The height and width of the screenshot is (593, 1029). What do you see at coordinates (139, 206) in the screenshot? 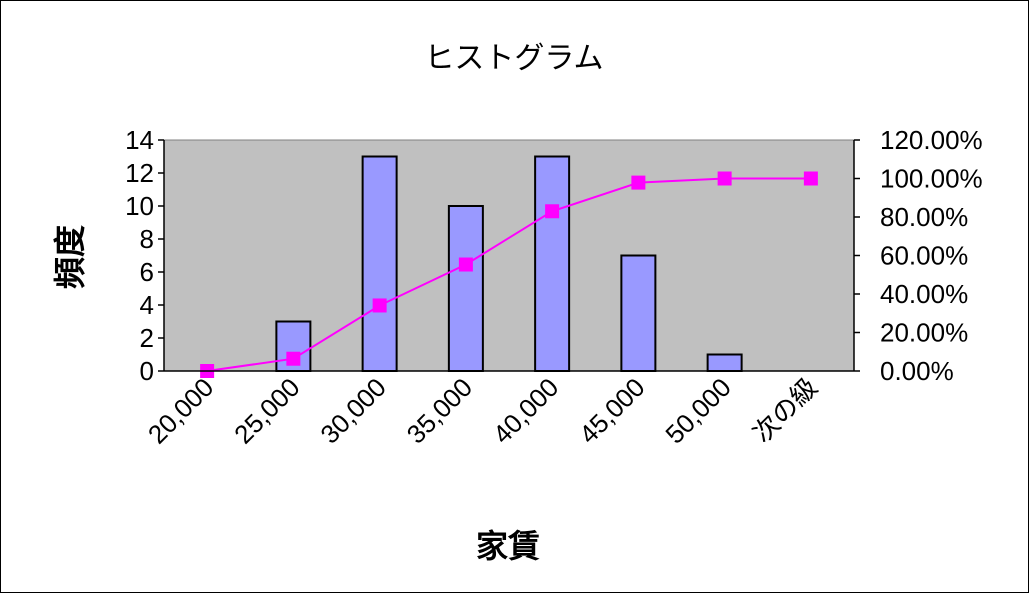
I see `y-tick-label: 10` at bounding box center [139, 206].